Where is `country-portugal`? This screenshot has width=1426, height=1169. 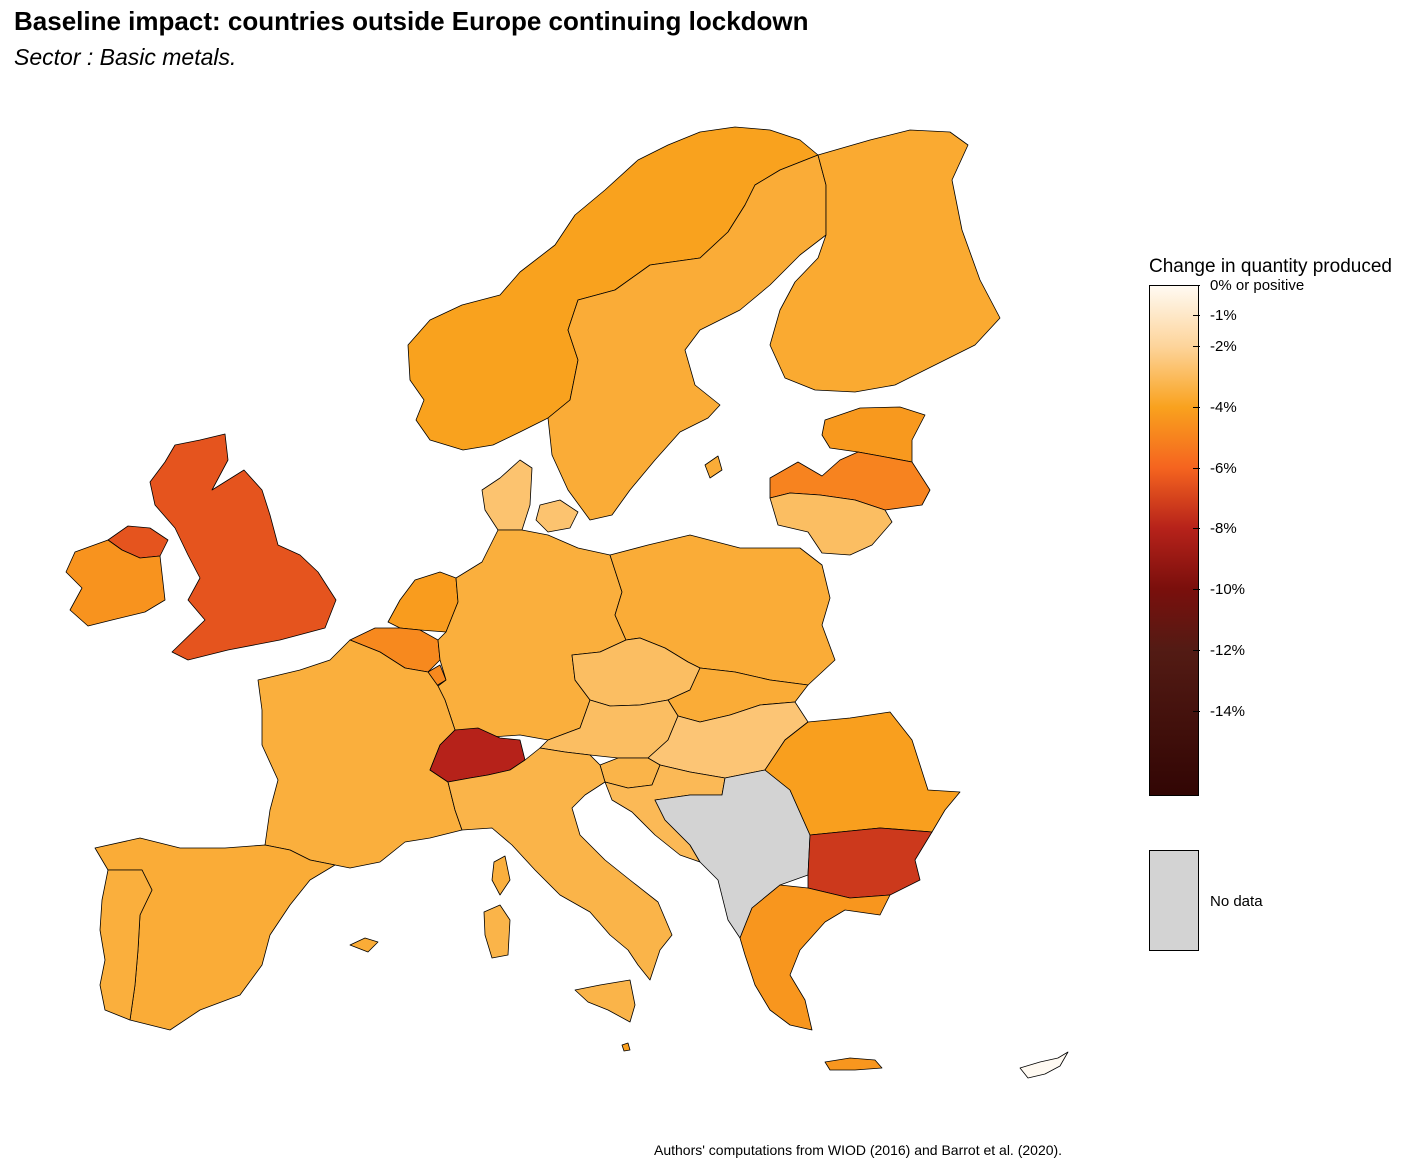
country-portugal is located at coordinates (126, 945).